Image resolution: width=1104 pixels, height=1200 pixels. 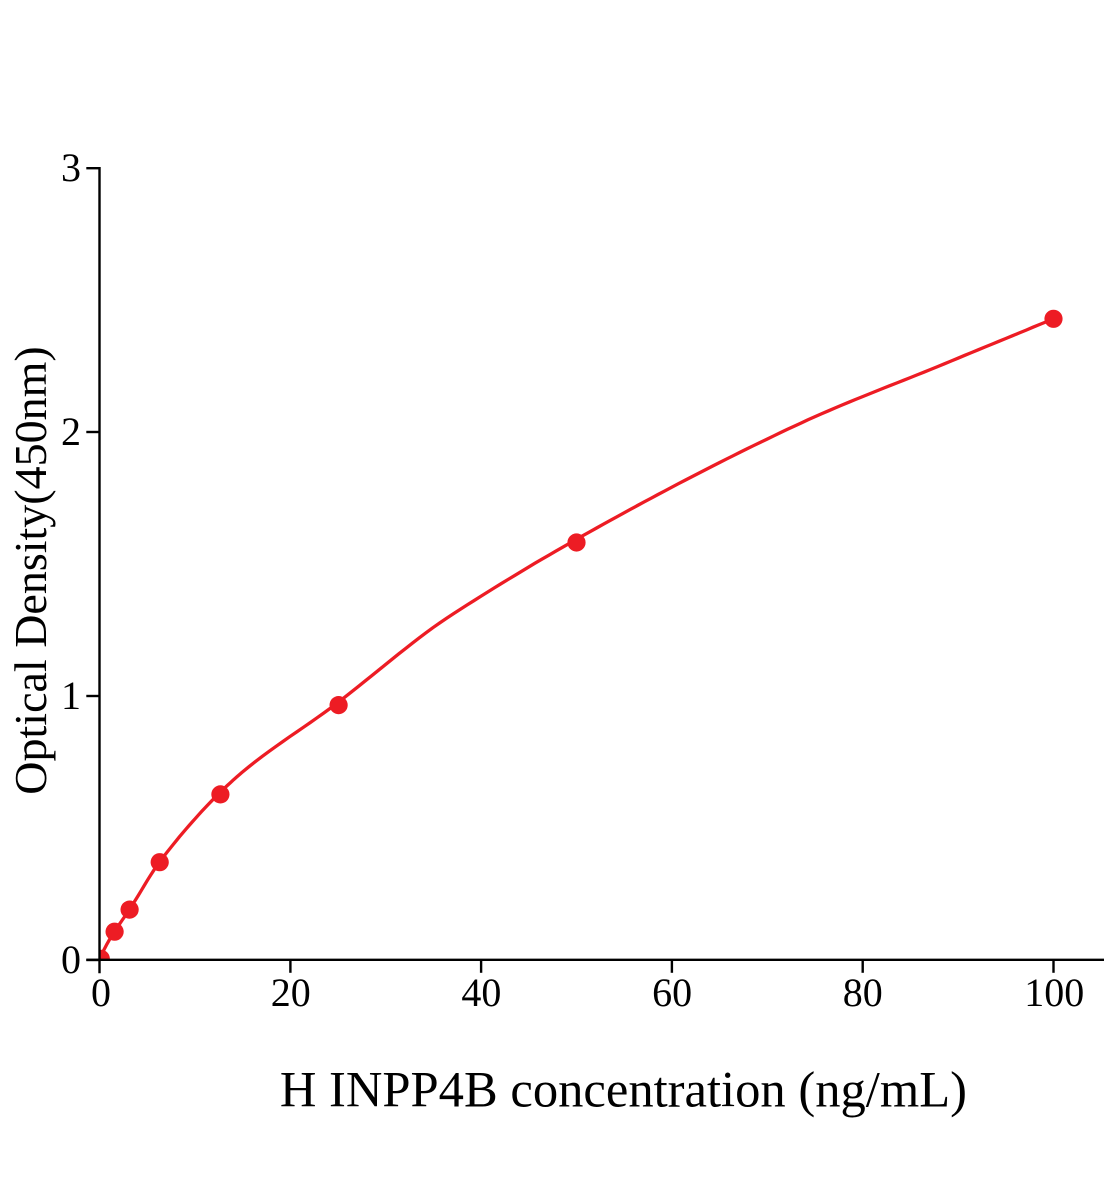 What do you see at coordinates (71, 695) in the screenshot?
I see `svg-text: 1` at bounding box center [71, 695].